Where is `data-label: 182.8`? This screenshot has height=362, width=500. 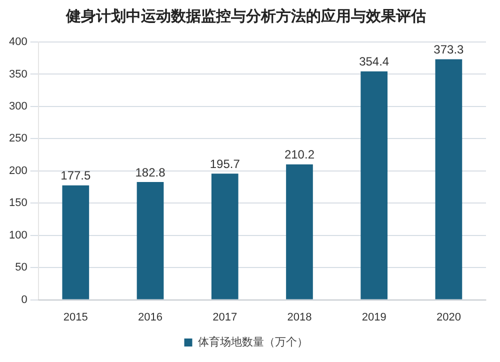
data-label: 182.8 is located at coordinates (150, 172).